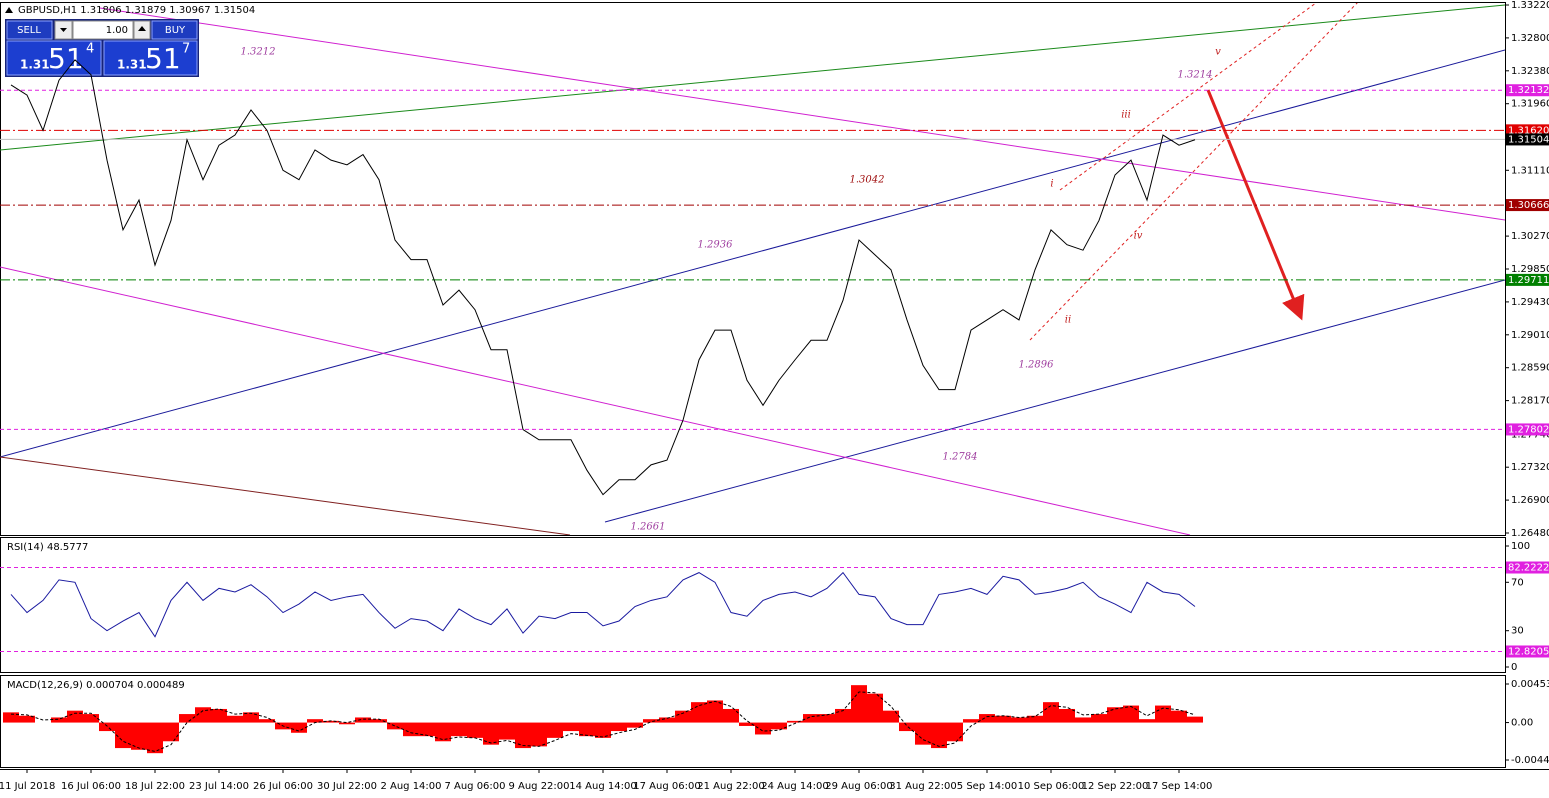 The height and width of the screenshot is (798, 1549). I want to click on x-tick-label: 11 Jul 2018, so click(27, 786).